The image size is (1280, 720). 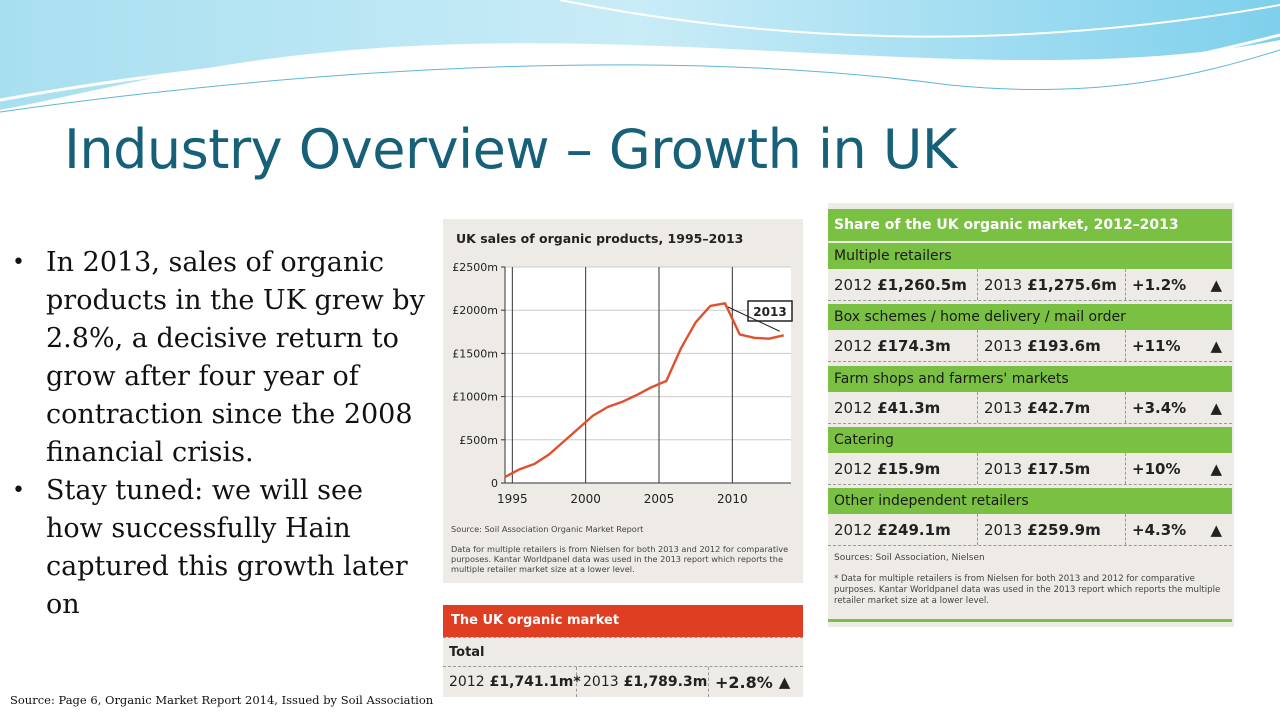 I want to click on category-label: Catering, so click(x=1030, y=440).